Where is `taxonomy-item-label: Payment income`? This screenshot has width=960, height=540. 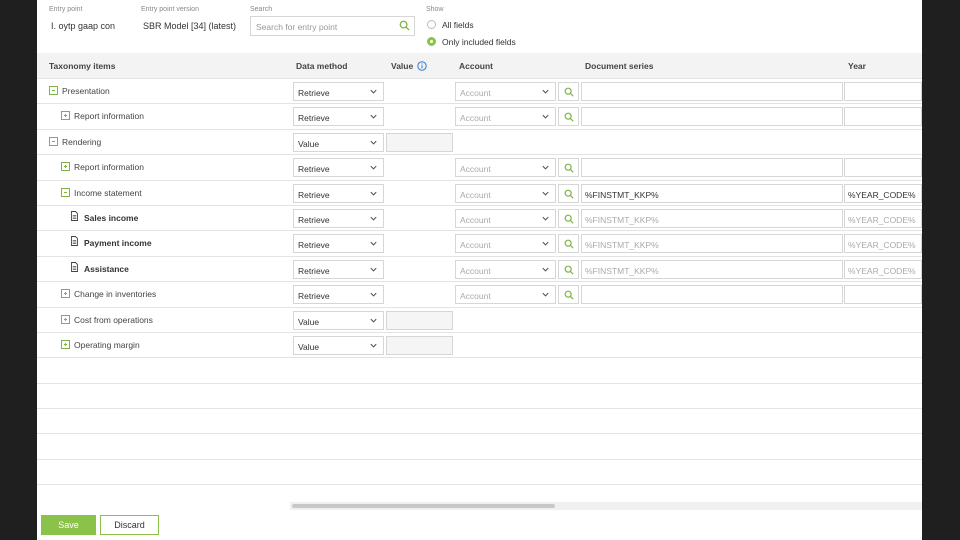
taxonomy-item-label: Payment income is located at coordinates (118, 243).